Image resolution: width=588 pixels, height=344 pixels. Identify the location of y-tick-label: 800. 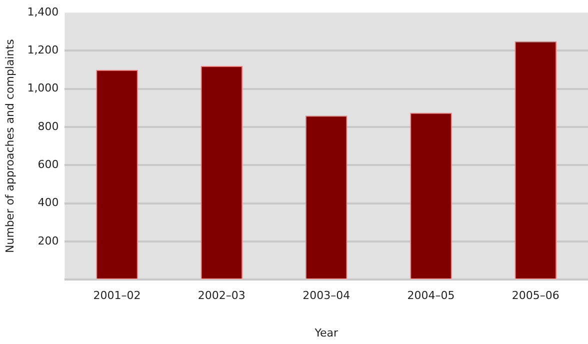
(48, 126).